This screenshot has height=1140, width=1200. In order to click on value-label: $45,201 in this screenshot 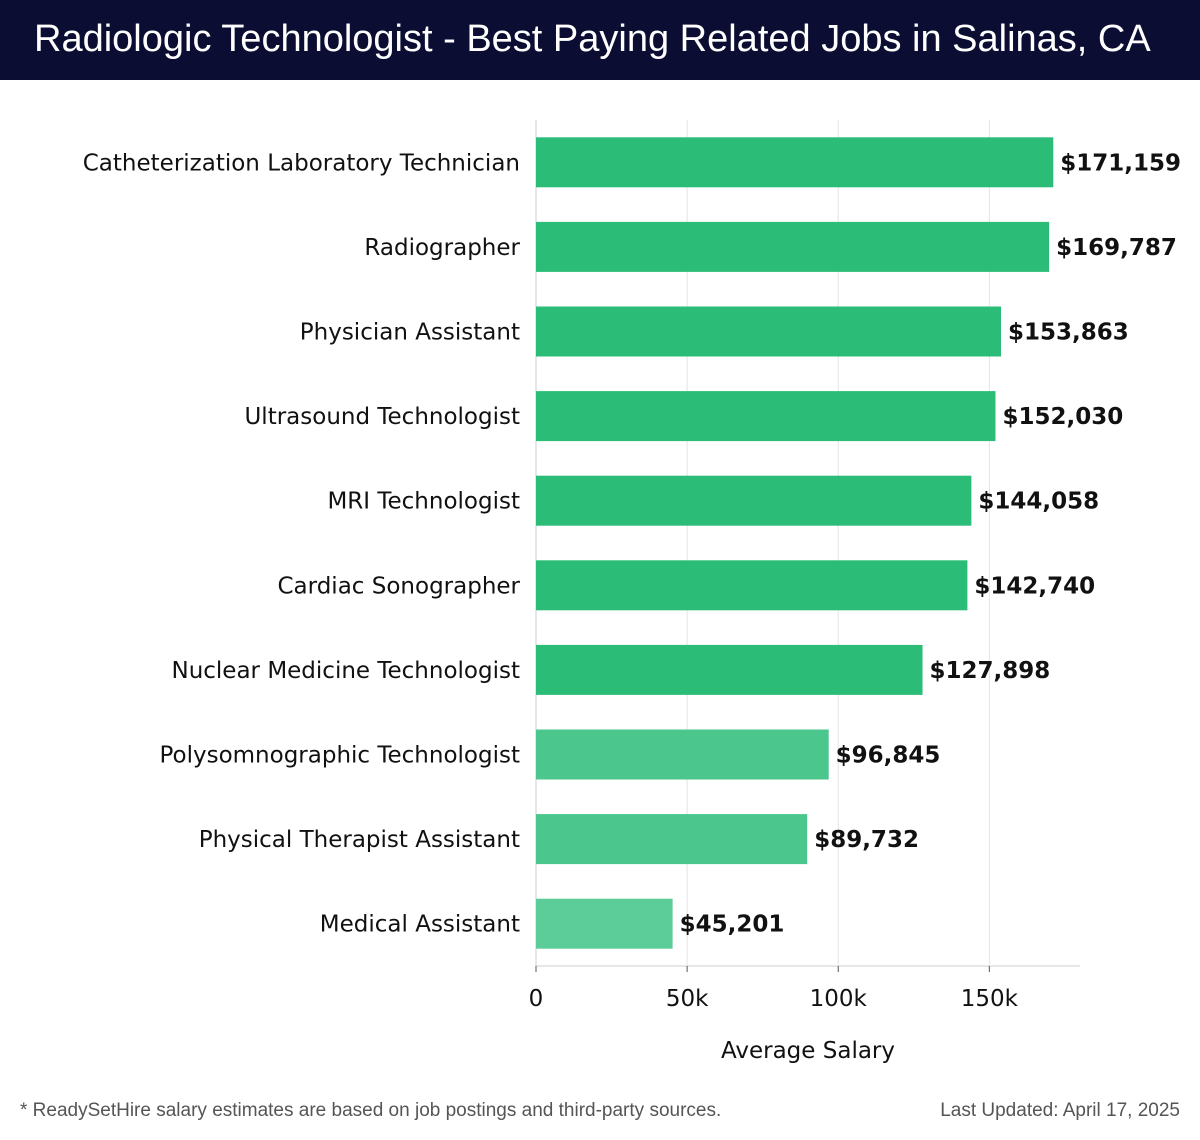, I will do `click(732, 925)`.